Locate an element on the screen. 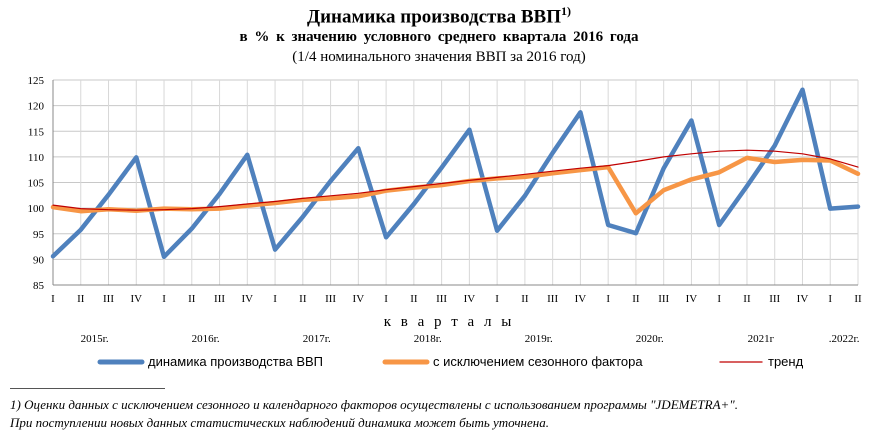  x-tick-quarter-27: IV is located at coordinates (803, 299).